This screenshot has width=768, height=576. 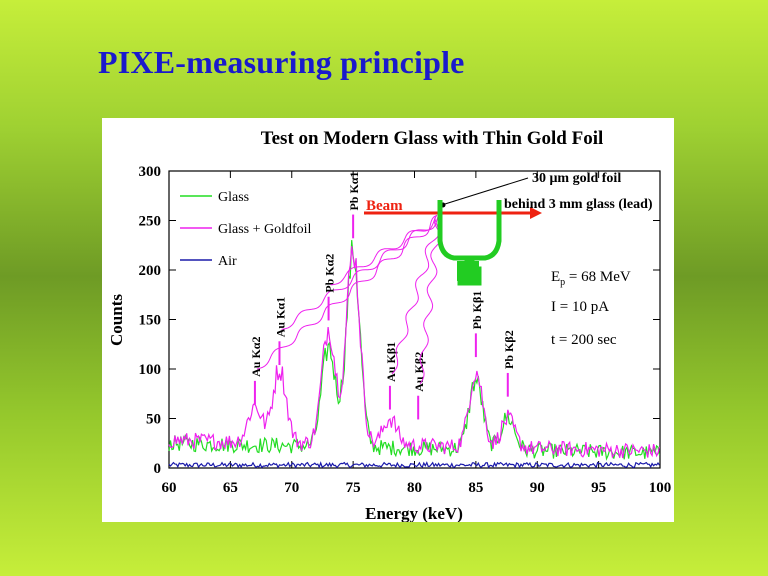 What do you see at coordinates (150, 222) in the screenshot?
I see `y-tick-label: 250` at bounding box center [150, 222].